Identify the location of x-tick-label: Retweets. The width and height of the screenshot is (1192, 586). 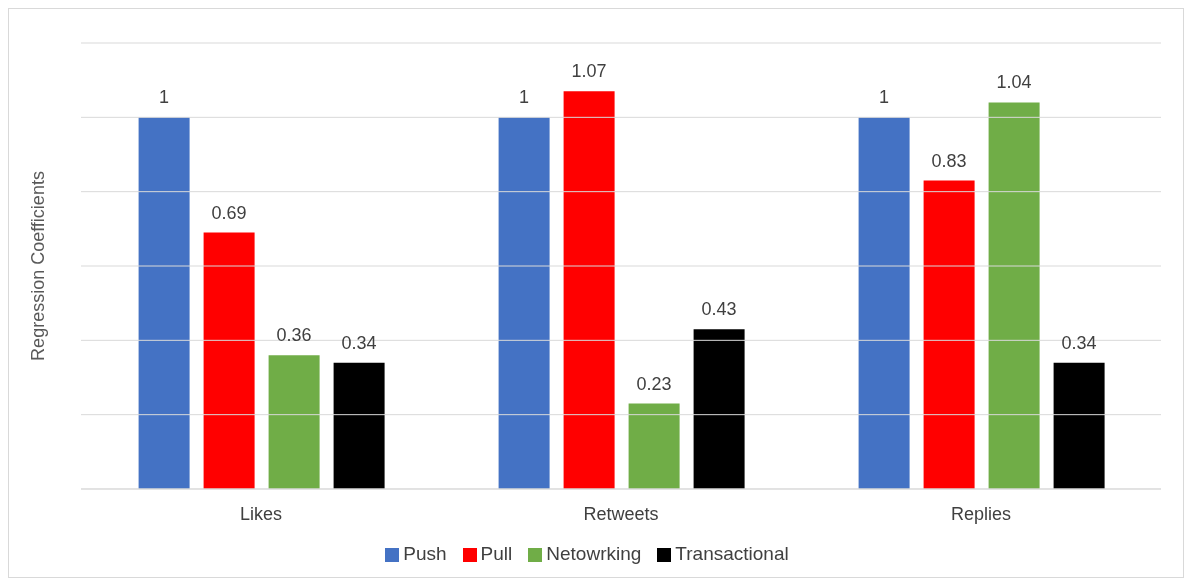
(621, 513).